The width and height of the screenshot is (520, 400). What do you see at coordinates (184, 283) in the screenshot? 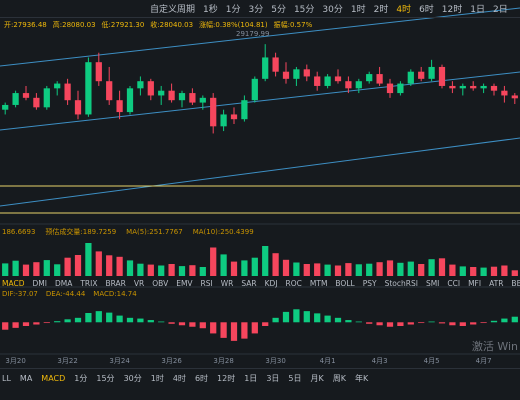
I see `indicator-tab: EMV` at bounding box center [184, 283].